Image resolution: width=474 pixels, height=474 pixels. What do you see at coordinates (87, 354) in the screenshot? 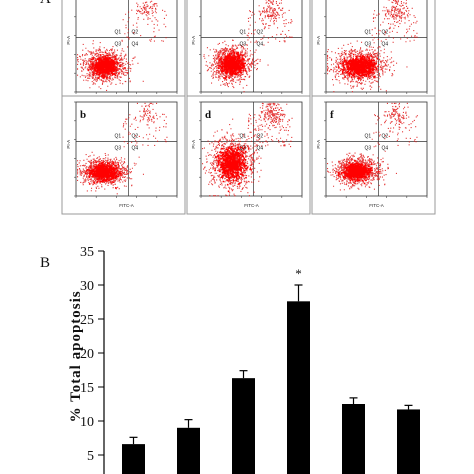
I see `y-tick-label: 20` at bounding box center [87, 354].